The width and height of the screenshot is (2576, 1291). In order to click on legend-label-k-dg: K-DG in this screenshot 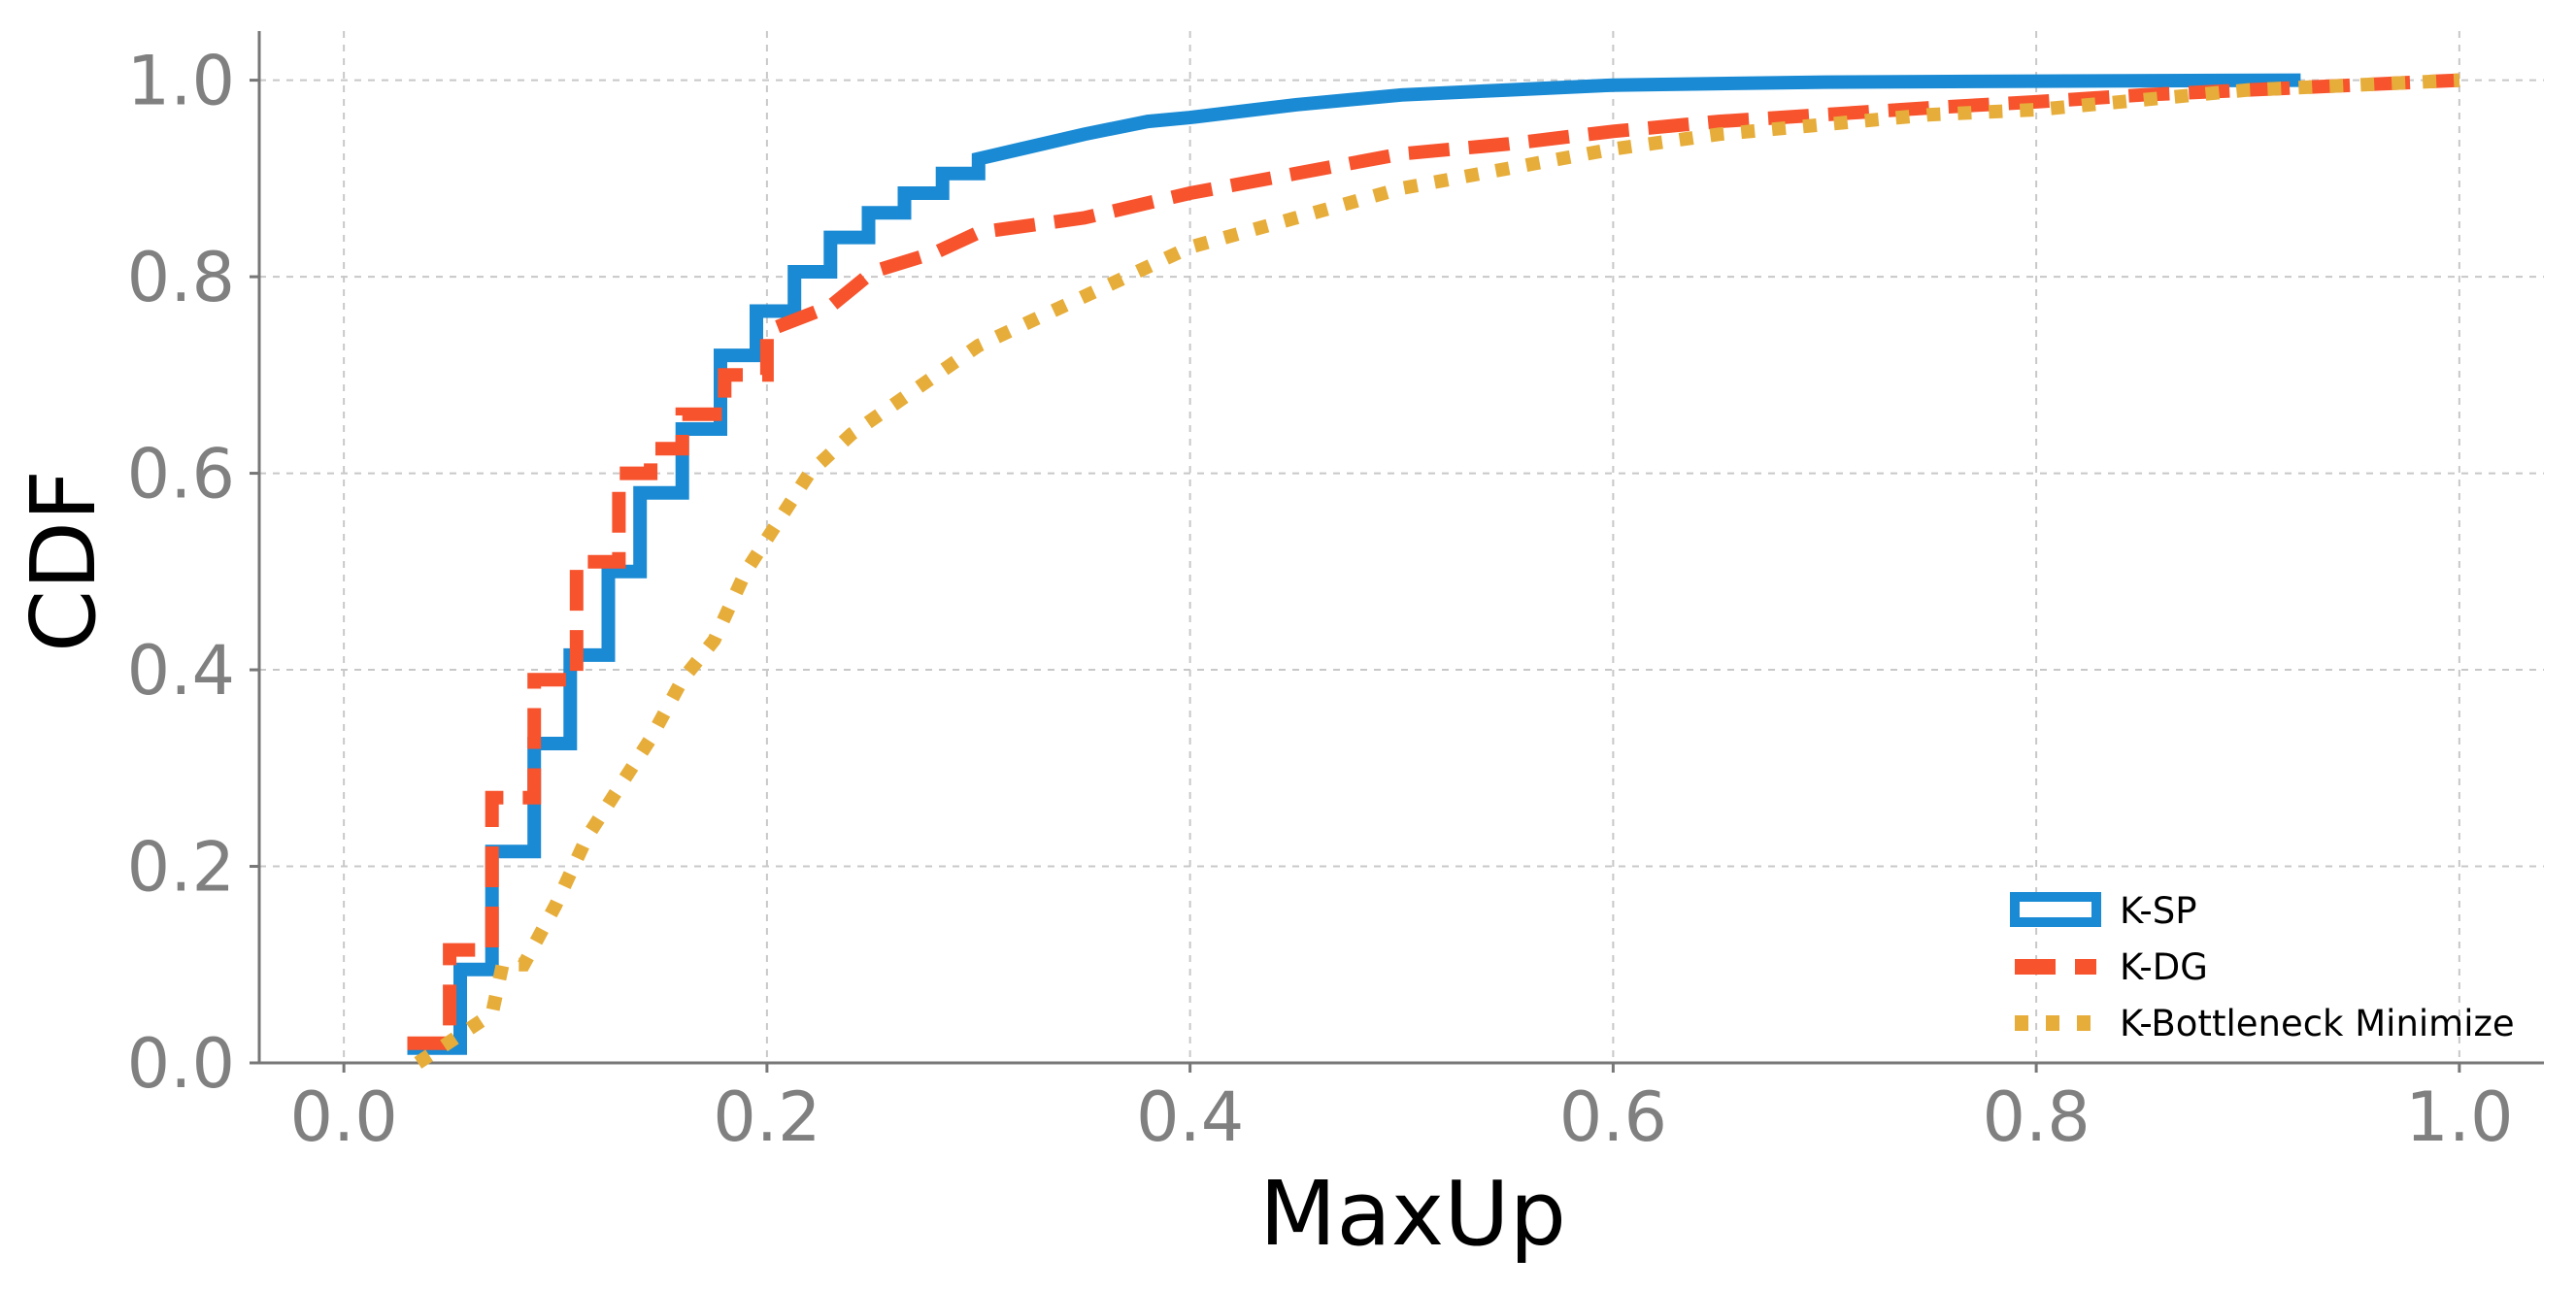, I will do `click(2164, 967)`.